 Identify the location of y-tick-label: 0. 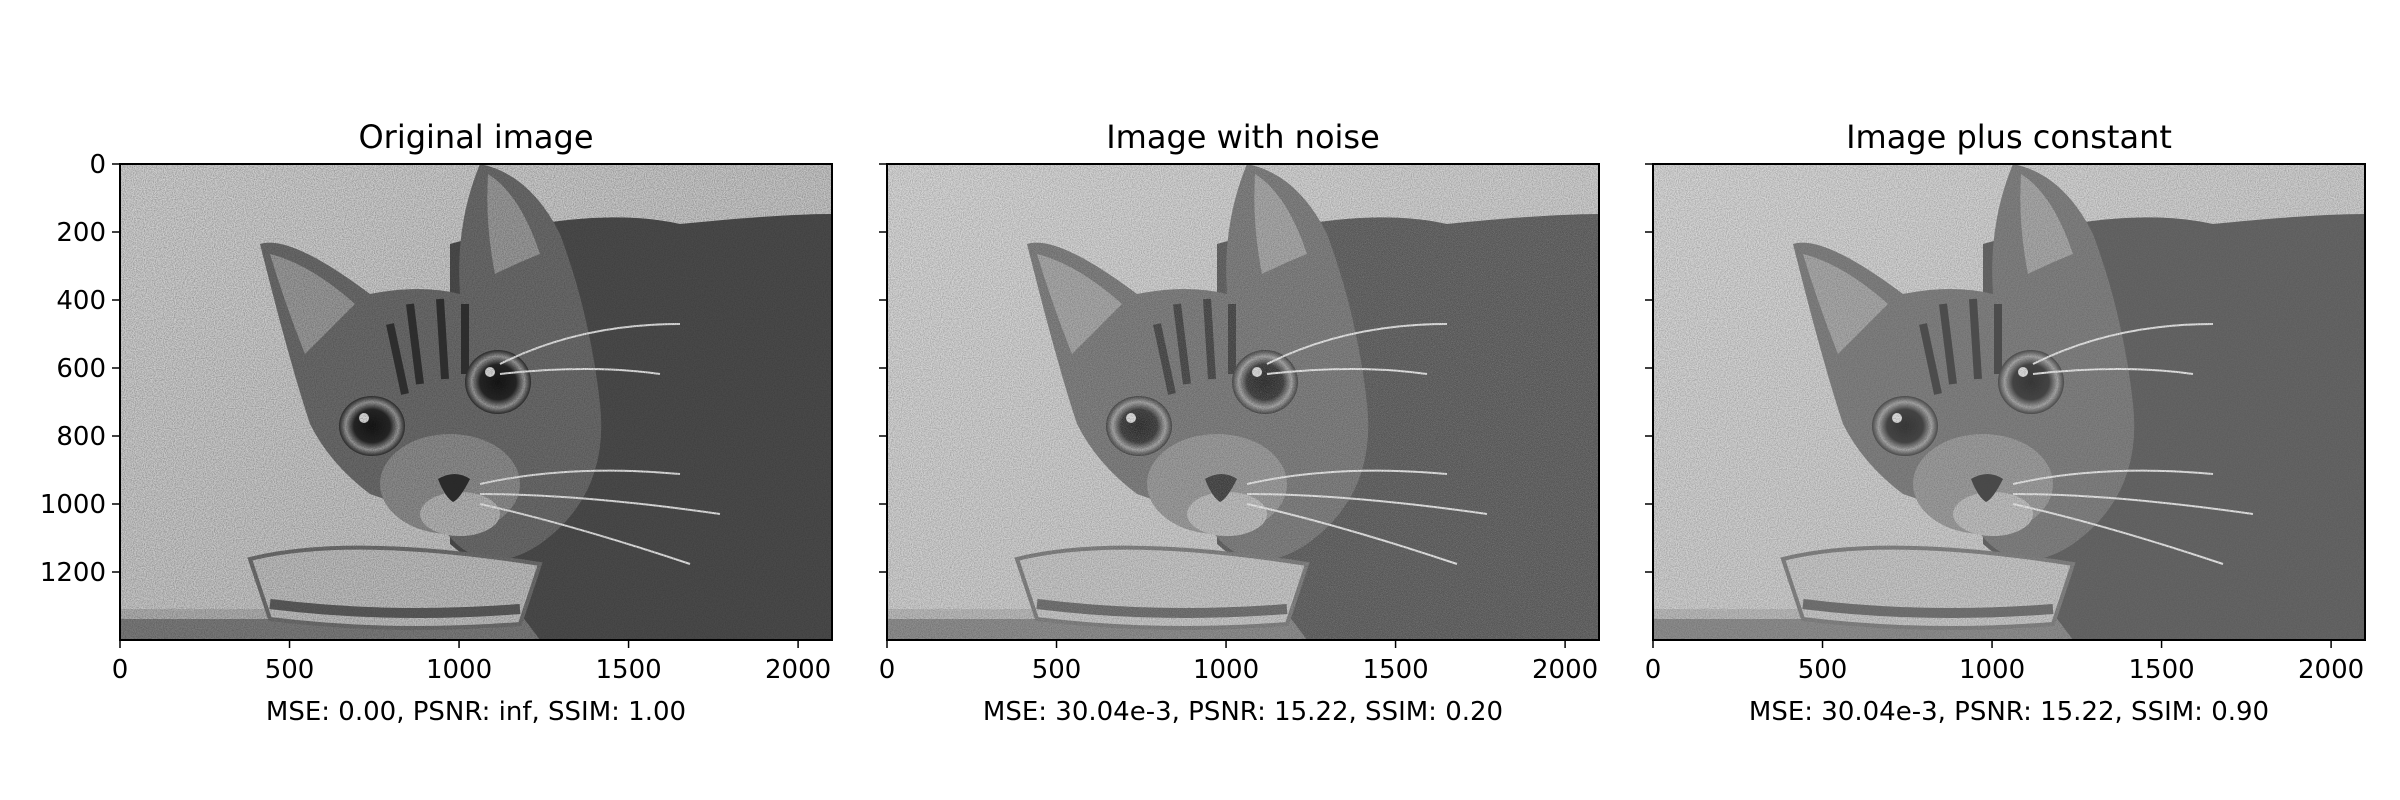
(97, 165).